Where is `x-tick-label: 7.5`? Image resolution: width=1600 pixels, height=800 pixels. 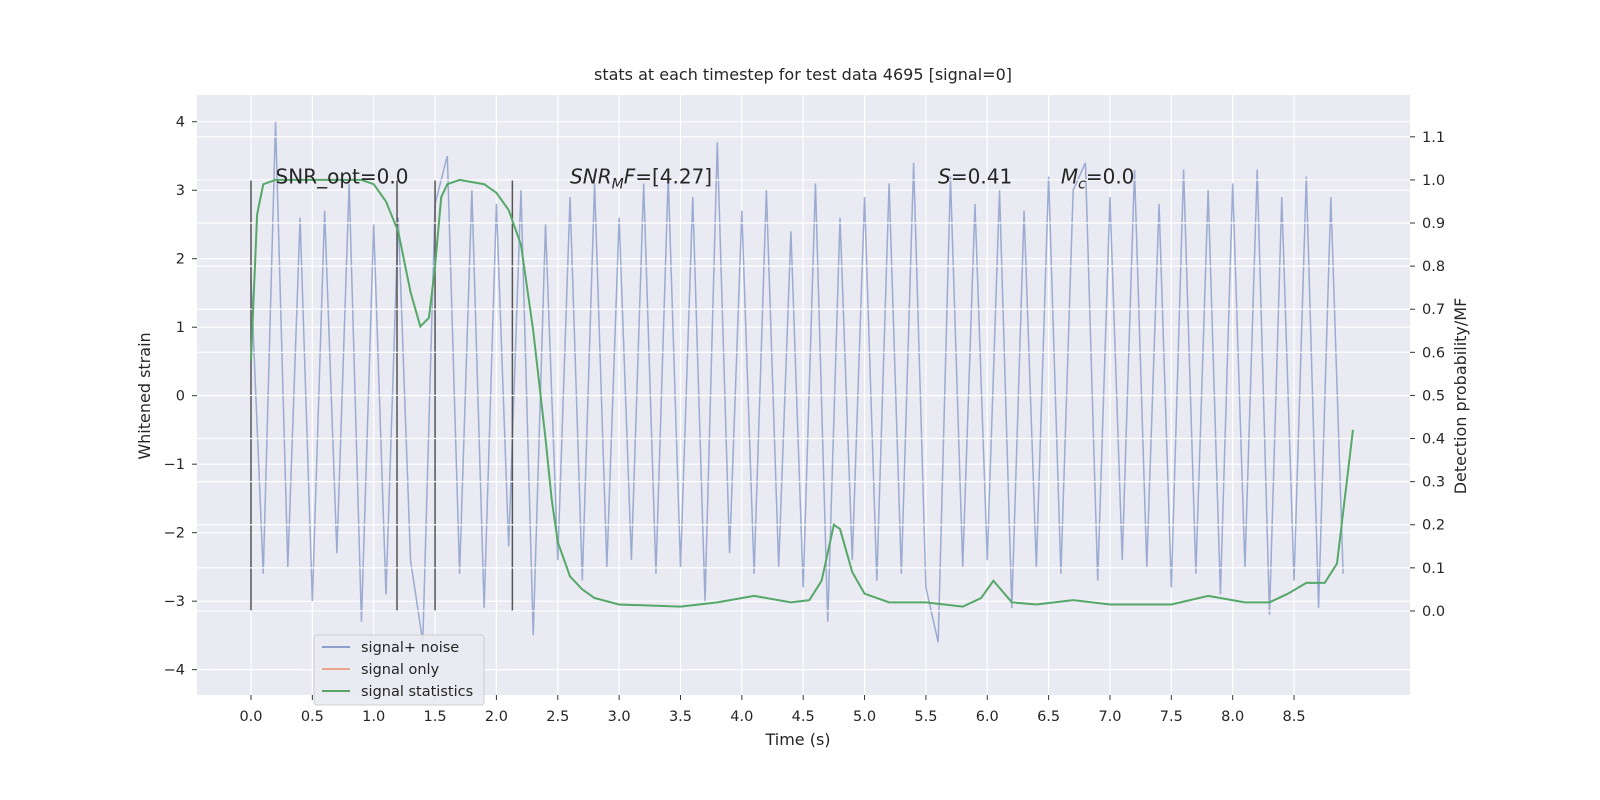 x-tick-label: 7.5 is located at coordinates (1171, 717).